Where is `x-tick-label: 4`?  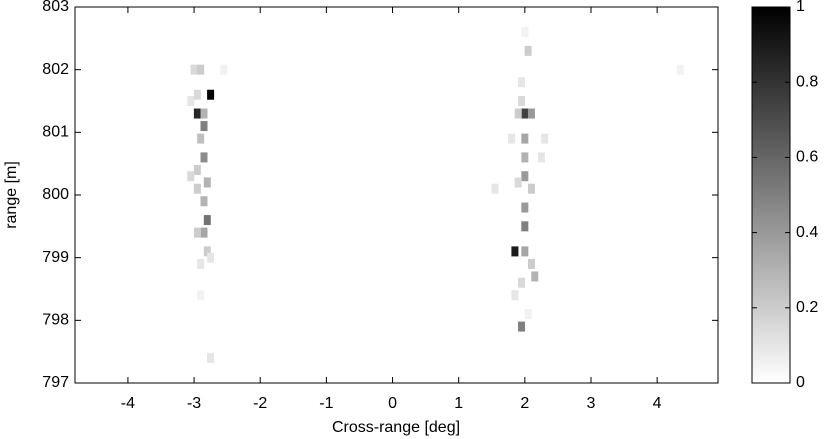
x-tick-label: 4 is located at coordinates (657, 403).